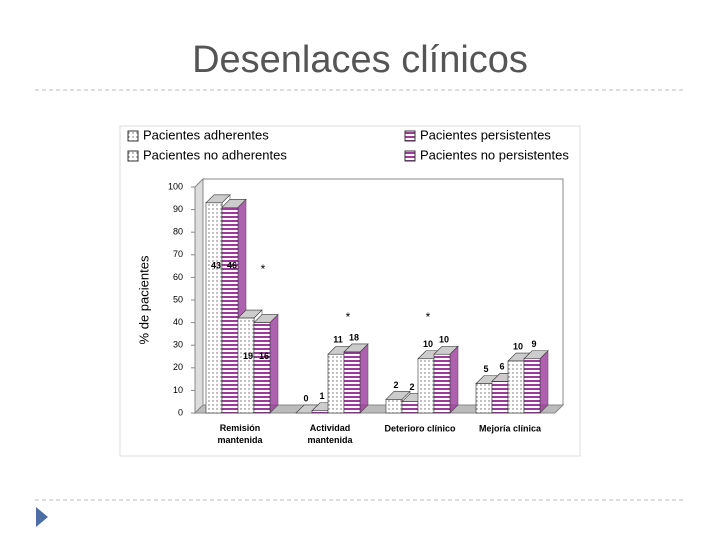 Image resolution: width=720 pixels, height=545 pixels. I want to click on x-tick-label: Actividad mantenida, so click(330, 434).